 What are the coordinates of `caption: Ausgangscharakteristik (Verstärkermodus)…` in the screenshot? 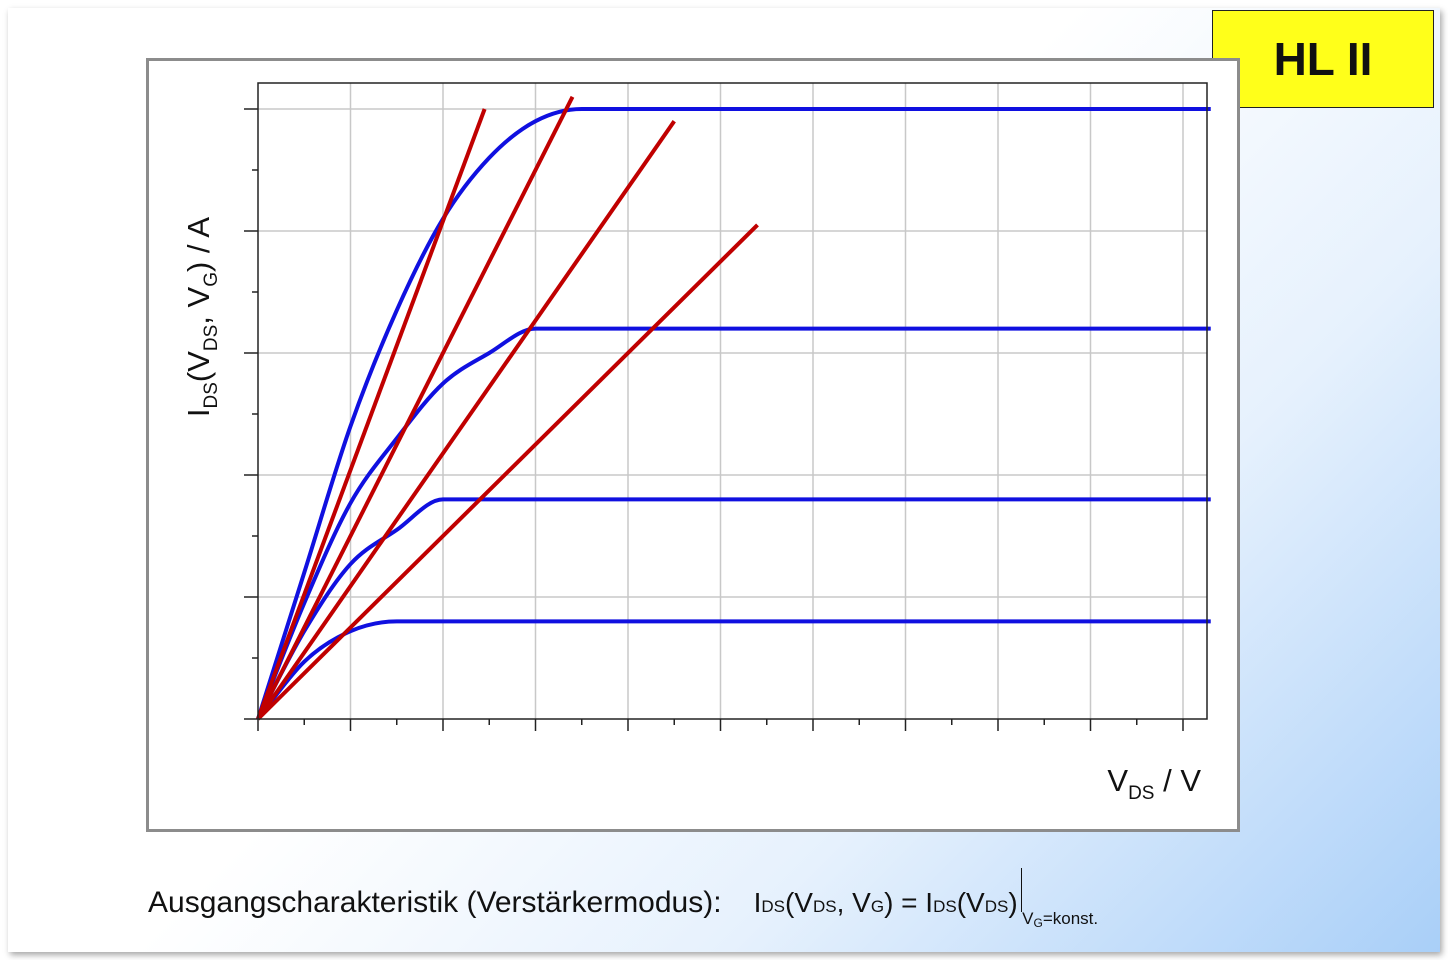 It's located at (623, 899).